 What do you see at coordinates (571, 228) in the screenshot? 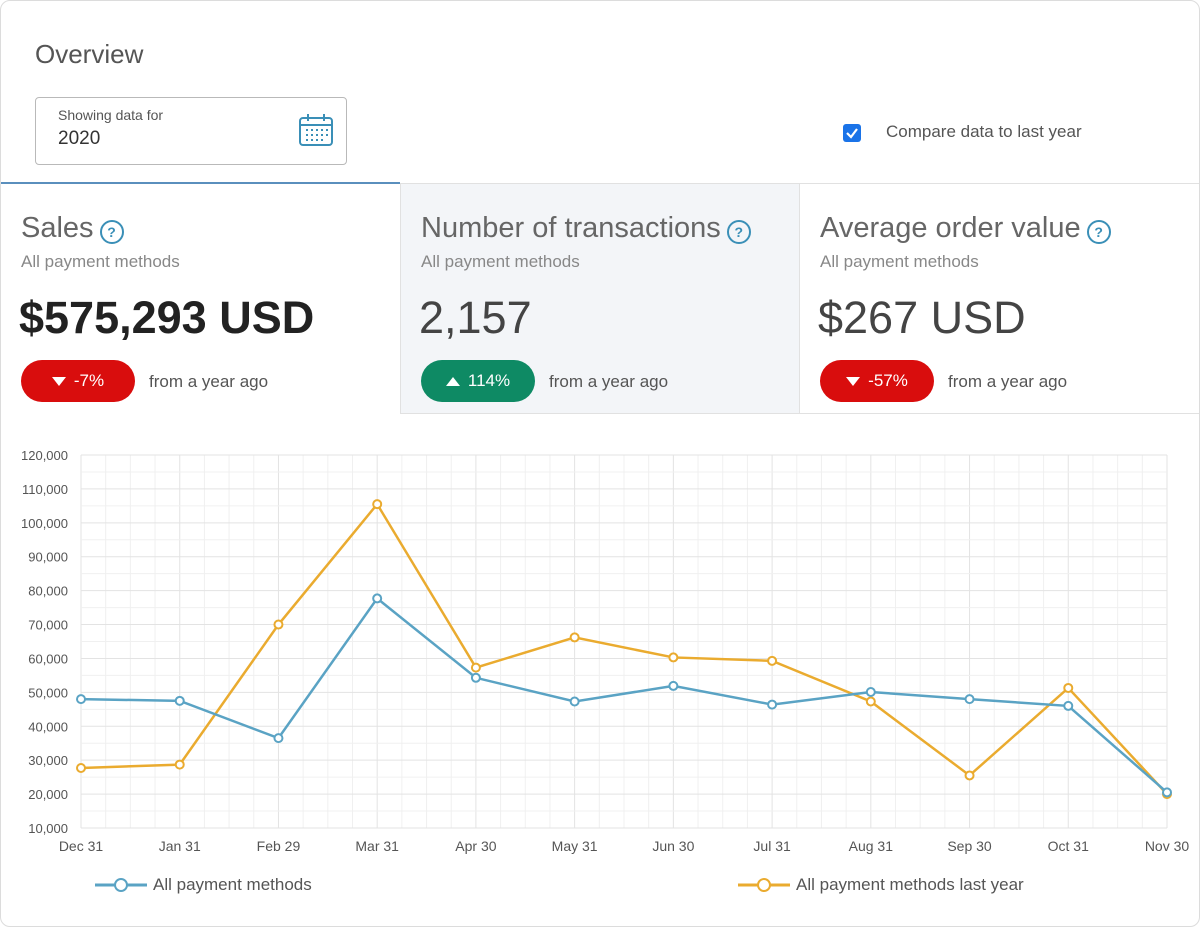
I see `metric-title-text: Number of transactions` at bounding box center [571, 228].